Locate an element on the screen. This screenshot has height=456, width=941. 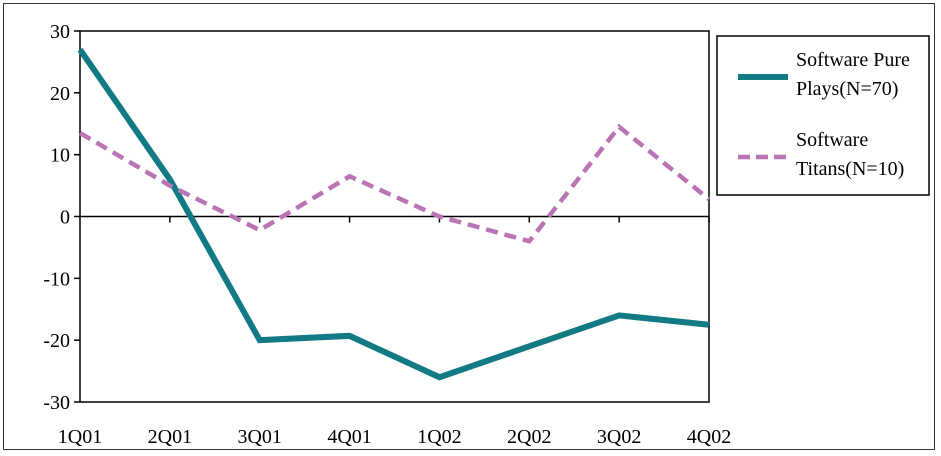
x-tick-label: 4Q01 is located at coordinates (349, 437).